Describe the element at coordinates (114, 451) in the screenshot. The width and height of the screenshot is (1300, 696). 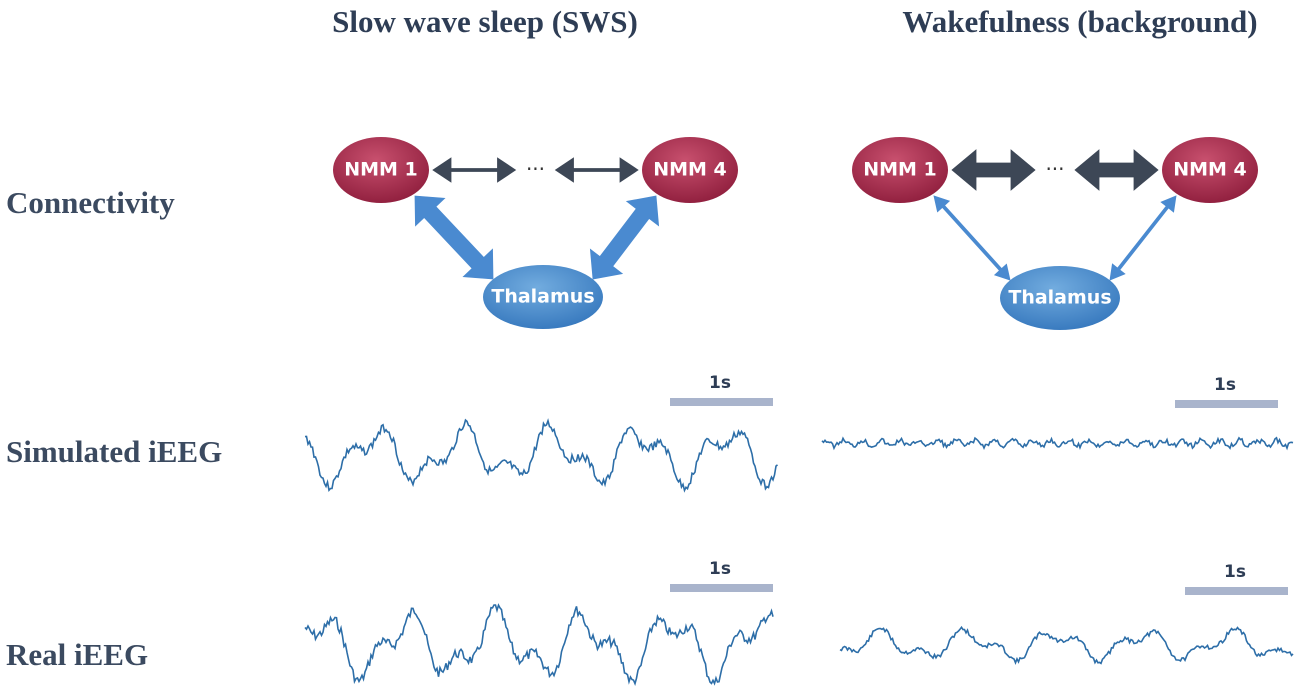
I see `row-label: Simulated iEEG` at that location.